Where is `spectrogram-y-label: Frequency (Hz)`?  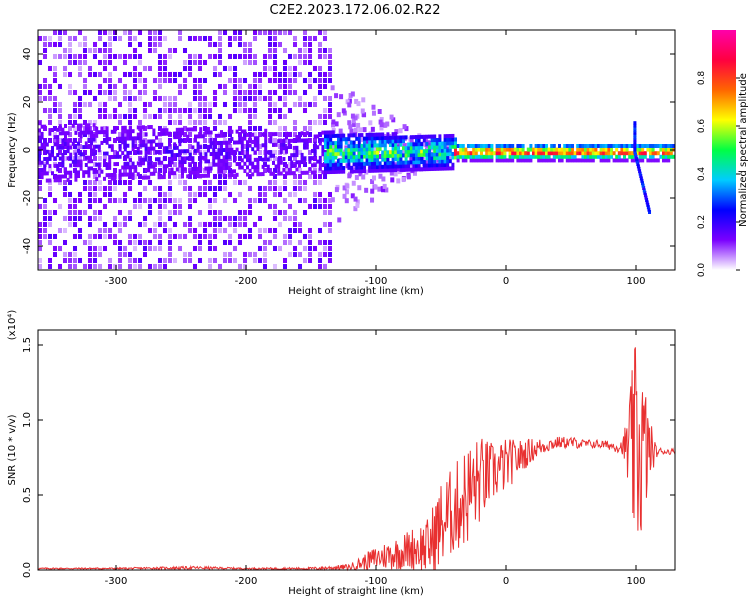
spectrogram-y-label: Frequency (Hz) is located at coordinates (12, 150).